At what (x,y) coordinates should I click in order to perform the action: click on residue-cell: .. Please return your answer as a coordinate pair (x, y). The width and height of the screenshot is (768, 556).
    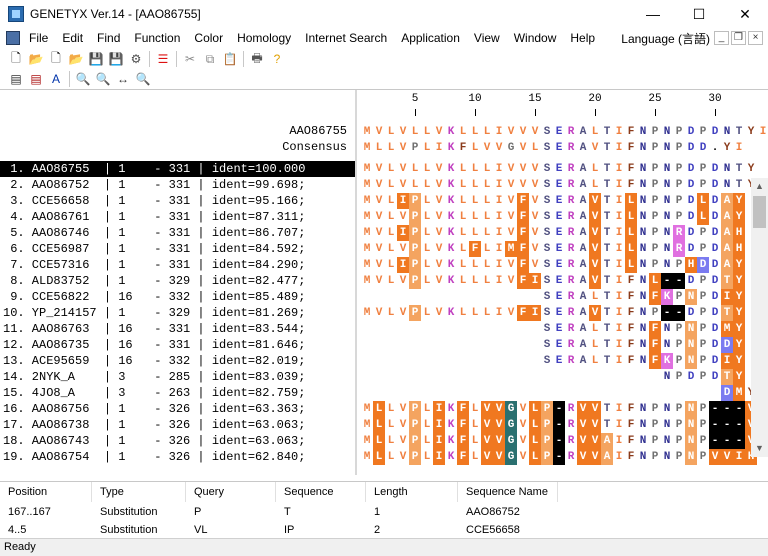
    Looking at the image, I should click on (715, 148).